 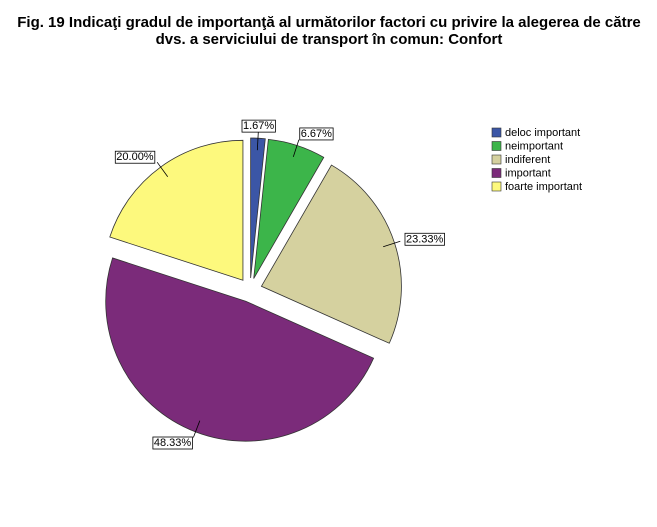 What do you see at coordinates (534, 146) in the screenshot?
I see `legend-label: neimportant` at bounding box center [534, 146].